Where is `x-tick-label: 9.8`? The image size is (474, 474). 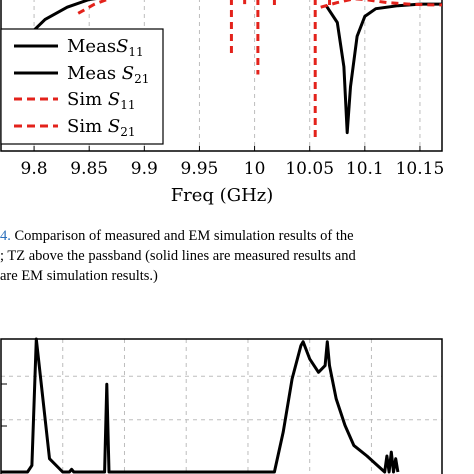
x-tick-label: 9.8 is located at coordinates (34, 169).